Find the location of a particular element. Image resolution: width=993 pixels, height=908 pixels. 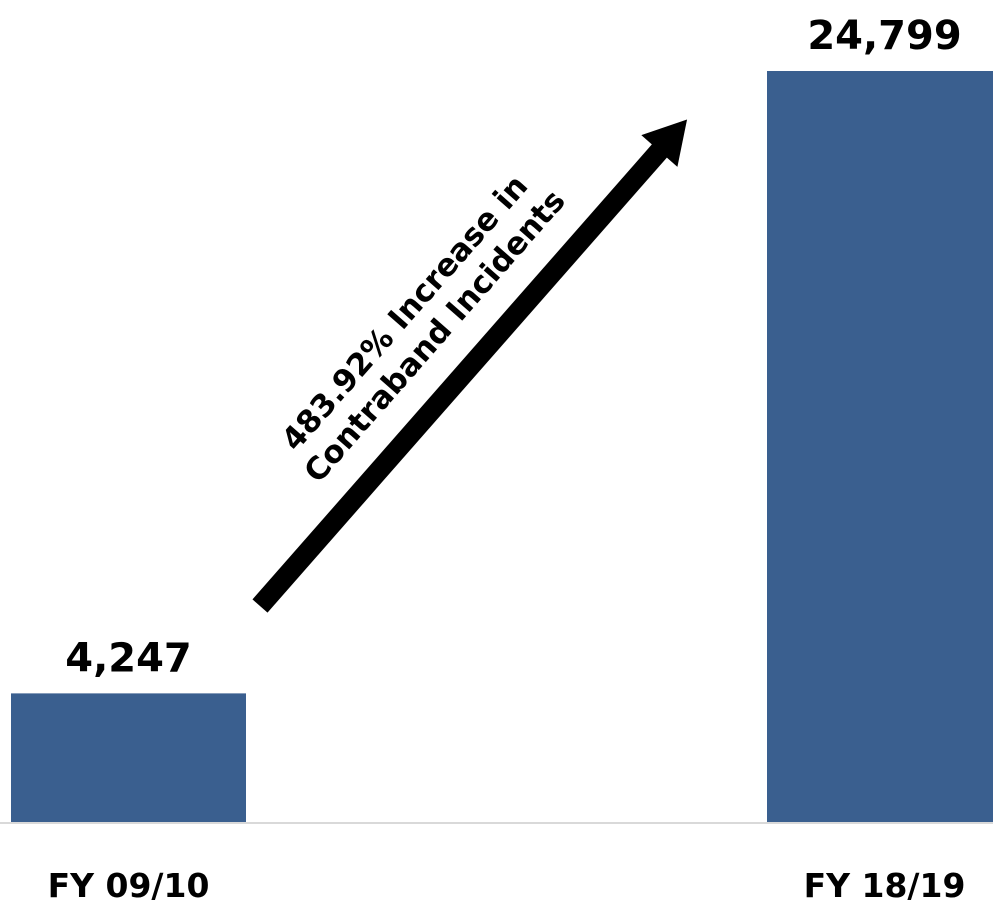

annotation-line-1: 483.92% Increase in is located at coordinates (405, 313).